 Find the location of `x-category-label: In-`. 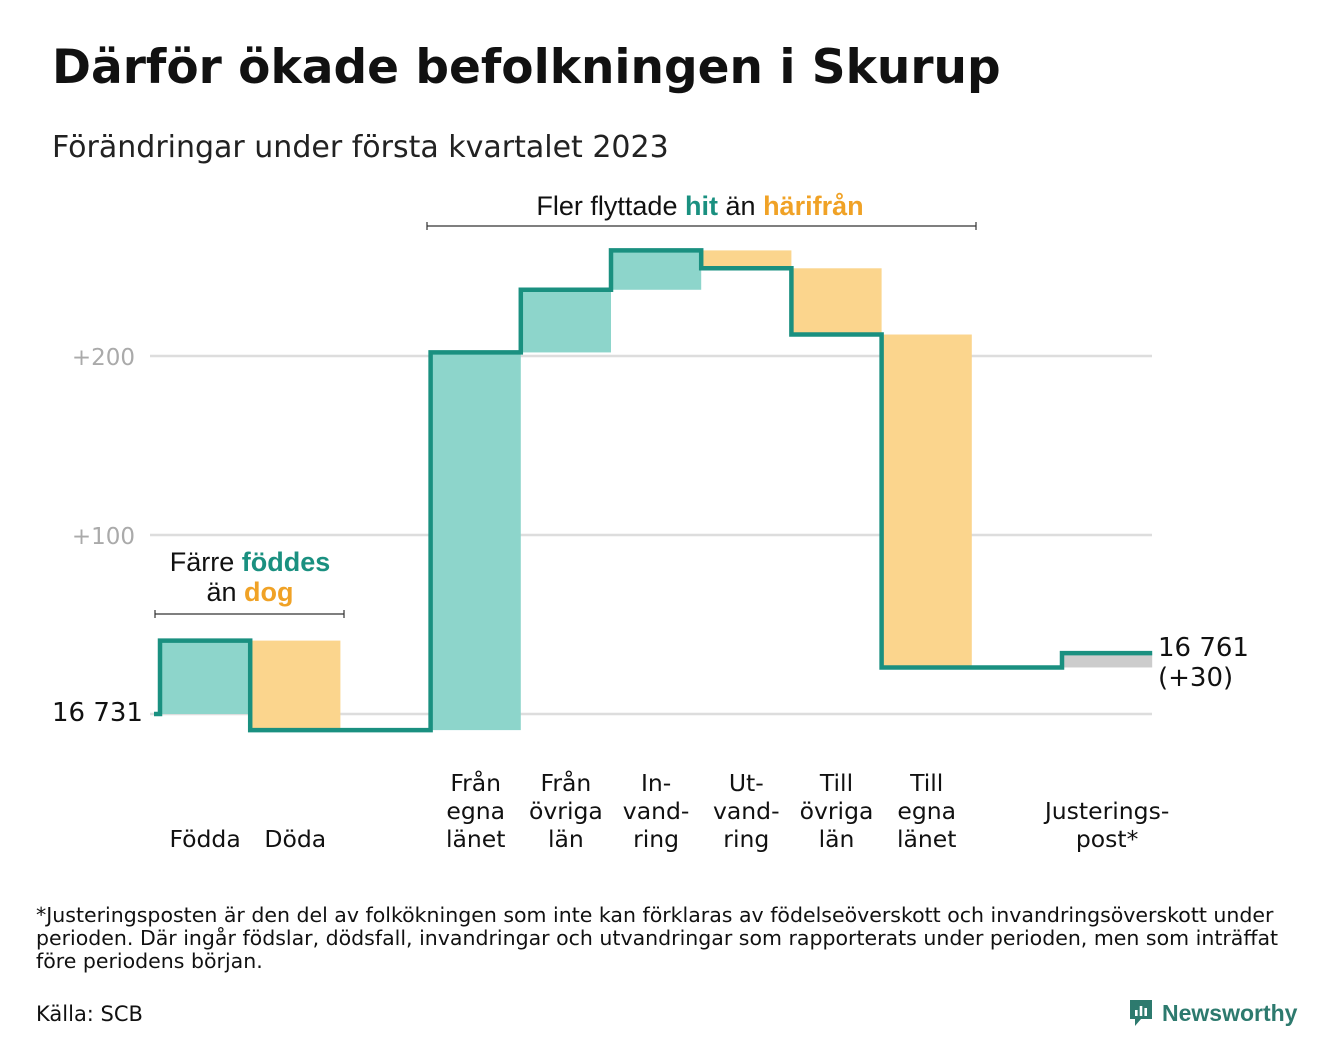

x-category-label: In- is located at coordinates (656, 783).